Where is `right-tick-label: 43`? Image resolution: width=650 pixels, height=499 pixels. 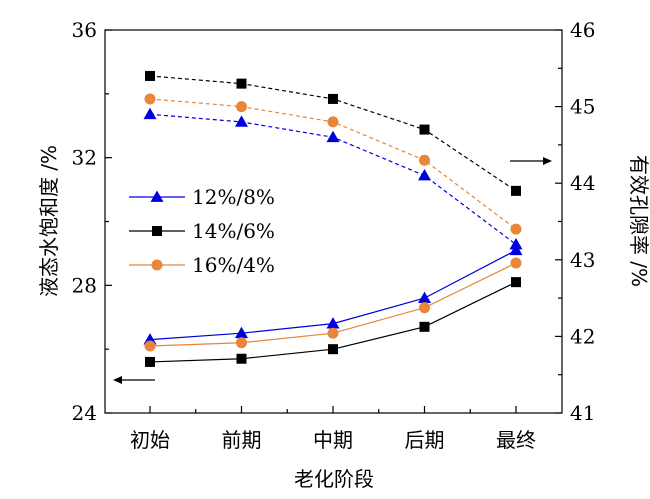
right-tick-label: 43 is located at coordinates (582, 260).